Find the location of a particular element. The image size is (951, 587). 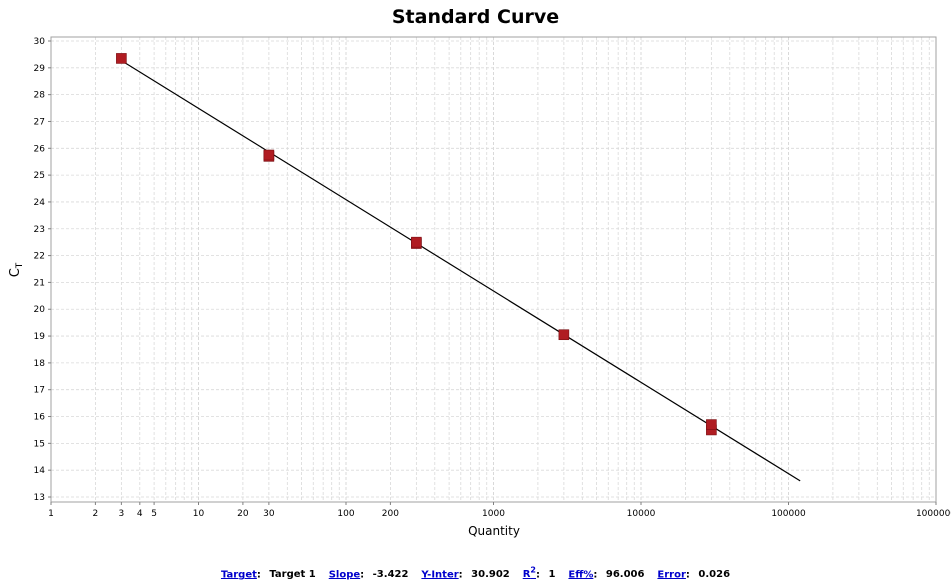

x-tick-label: 10 is located at coordinates (199, 514).